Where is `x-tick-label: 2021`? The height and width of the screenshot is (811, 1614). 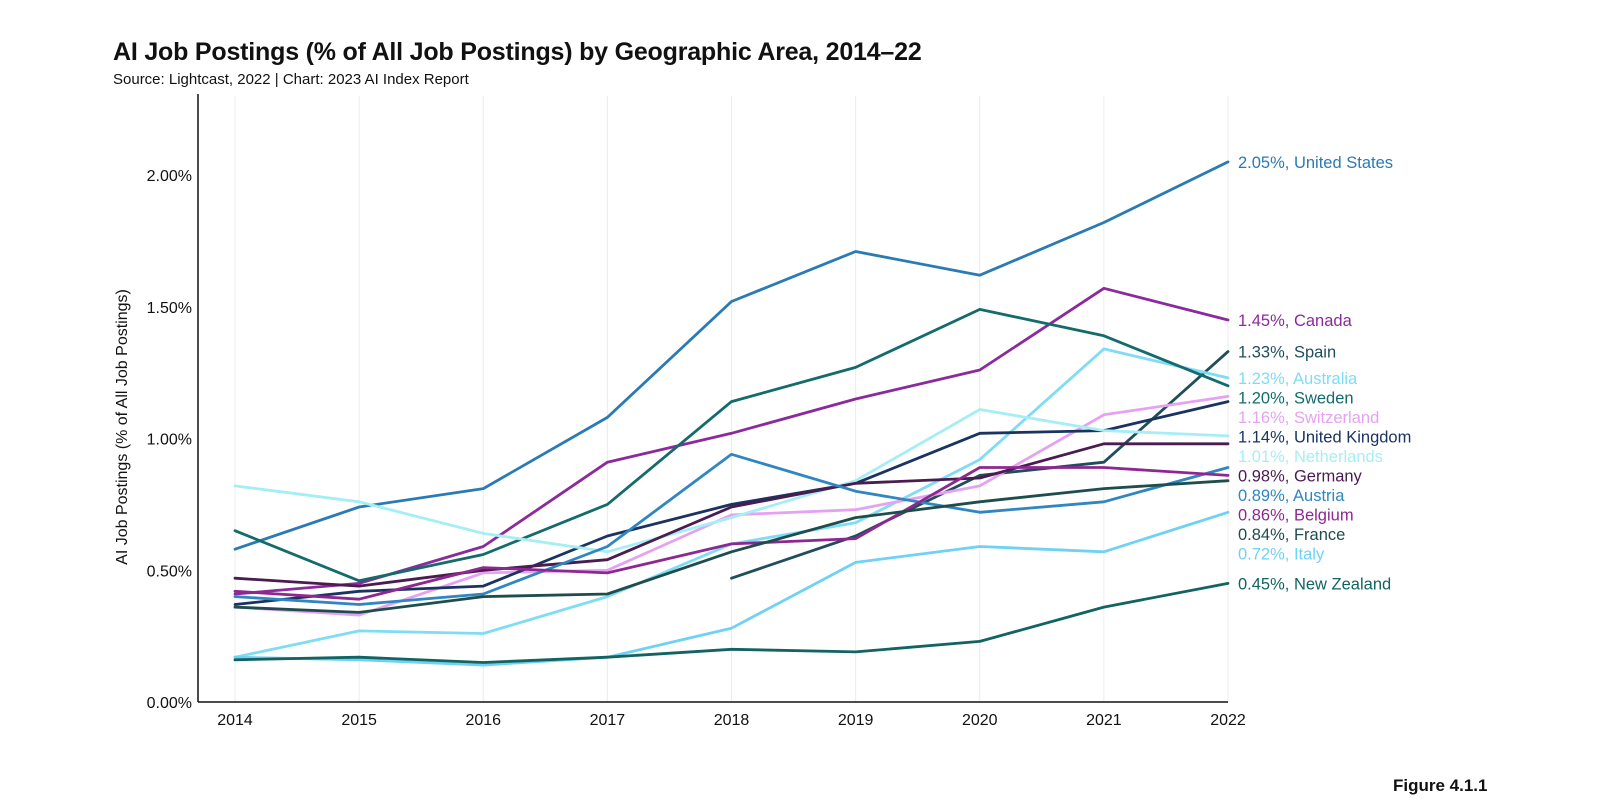
x-tick-label: 2021 is located at coordinates (1104, 720).